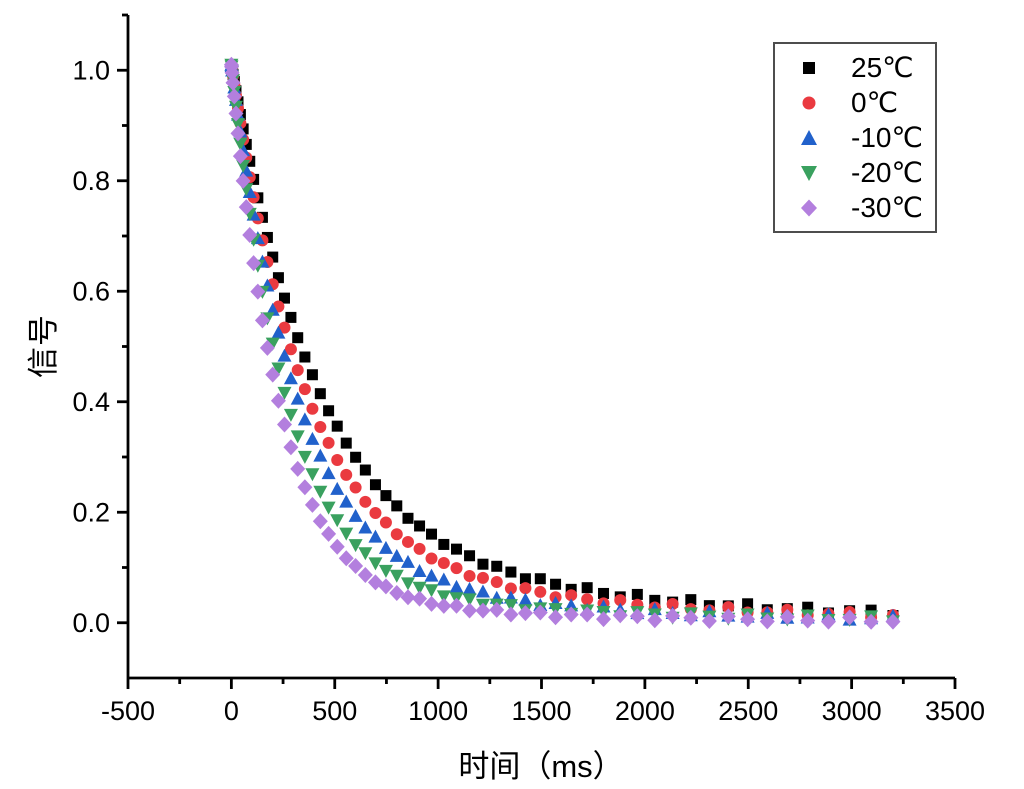 The height and width of the screenshot is (789, 1024). Describe the element at coordinates (809, 137) in the screenshot. I see `triangle-up-icon` at that location.